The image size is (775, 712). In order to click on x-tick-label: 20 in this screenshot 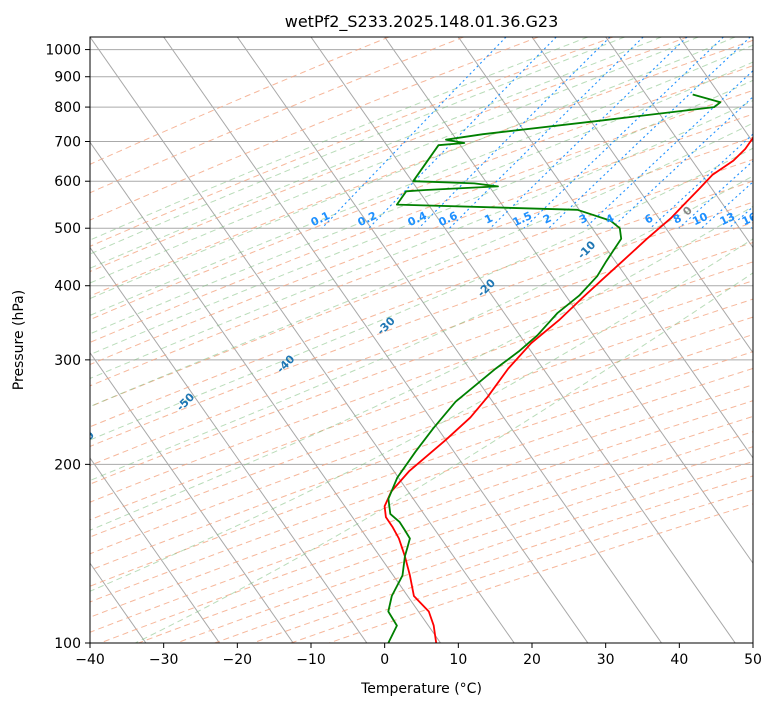, I will do `click(532, 660)`.